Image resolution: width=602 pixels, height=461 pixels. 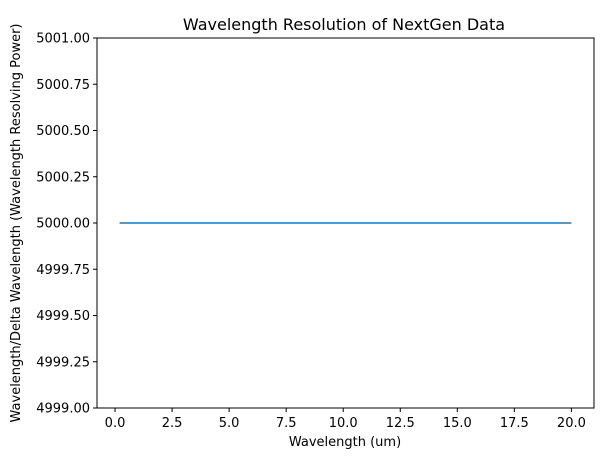 I want to click on x-tick-label: 20.0, so click(x=571, y=423).